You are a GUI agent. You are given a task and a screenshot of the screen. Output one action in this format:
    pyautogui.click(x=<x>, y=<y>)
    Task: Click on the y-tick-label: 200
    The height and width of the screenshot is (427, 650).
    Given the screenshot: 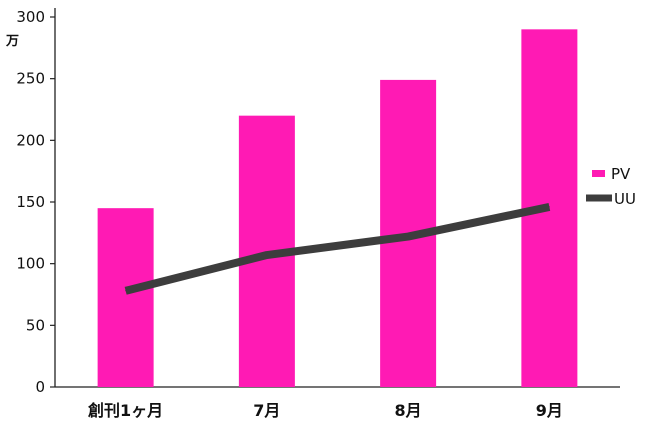 What is the action you would take?
    pyautogui.click(x=30, y=140)
    